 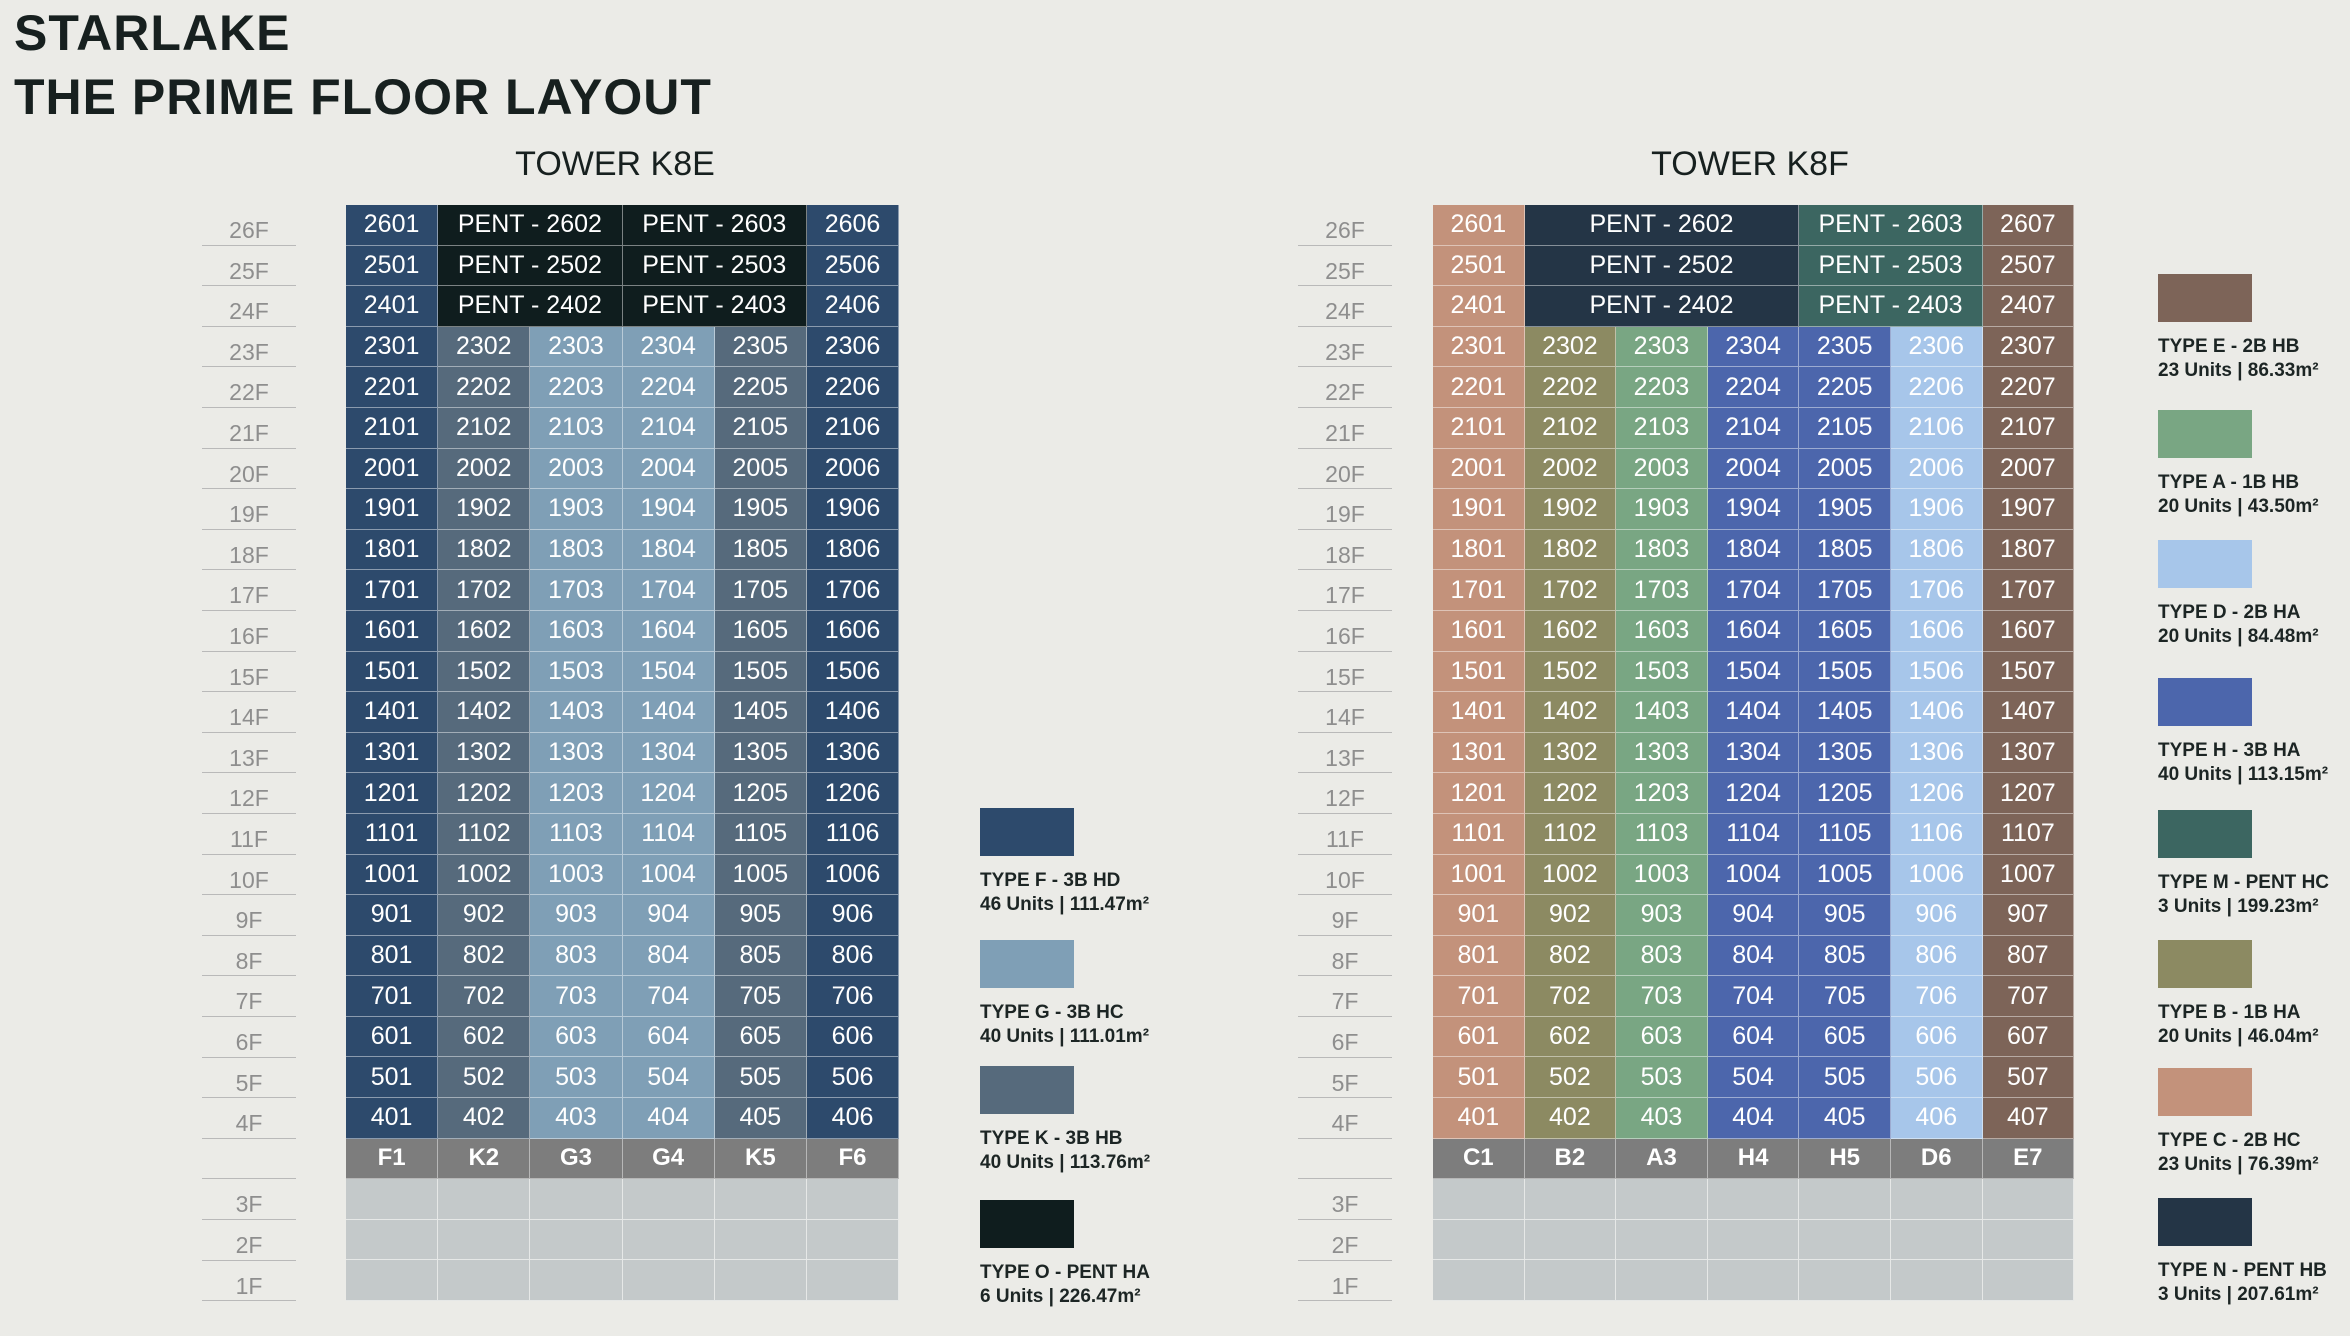 What do you see at coordinates (2028, 712) in the screenshot?
I see `unit-cell: 1407` at bounding box center [2028, 712].